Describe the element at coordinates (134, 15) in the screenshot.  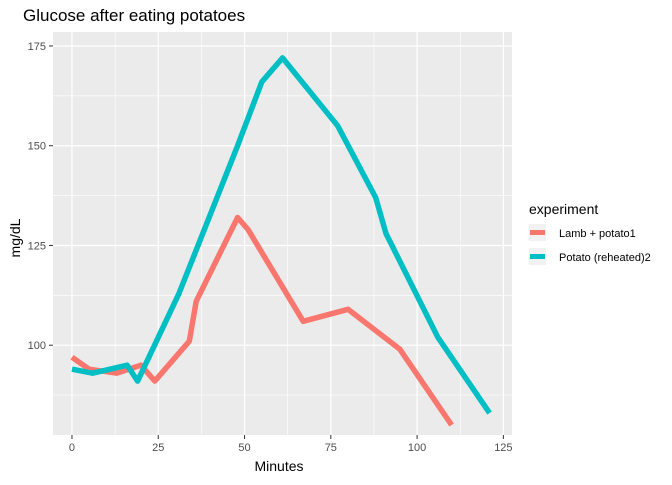
I see `chart-title: Glucose after eating potatoes` at that location.